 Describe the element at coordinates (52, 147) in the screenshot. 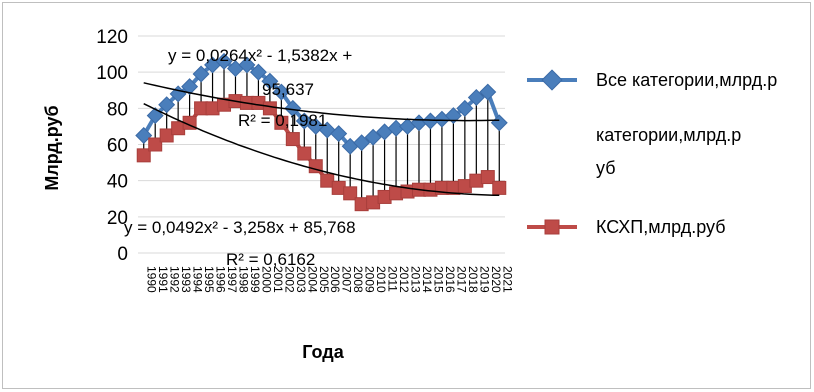

I see `y-axis-title: Млрд.руб` at that location.